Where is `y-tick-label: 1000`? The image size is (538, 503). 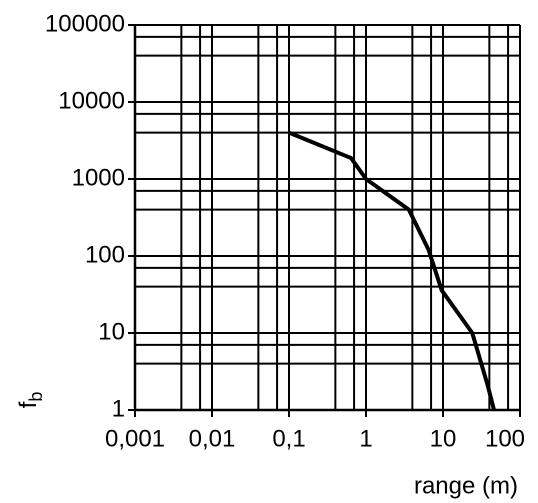 y-tick-label: 1000 is located at coordinates (98, 177).